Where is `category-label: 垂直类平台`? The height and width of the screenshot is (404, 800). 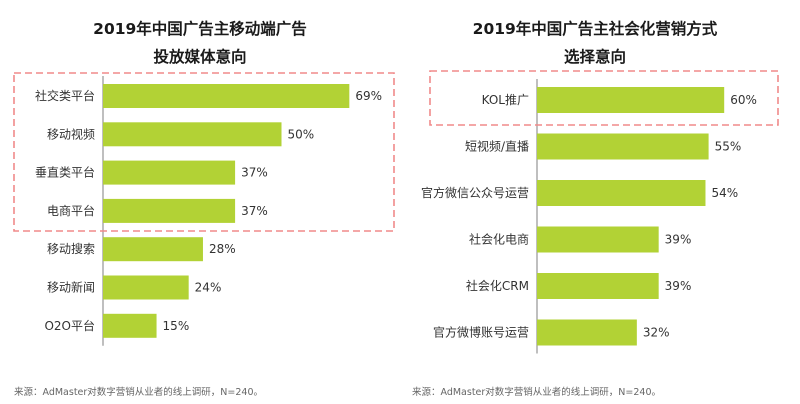
category-label: 垂直类平台 is located at coordinates (65, 172).